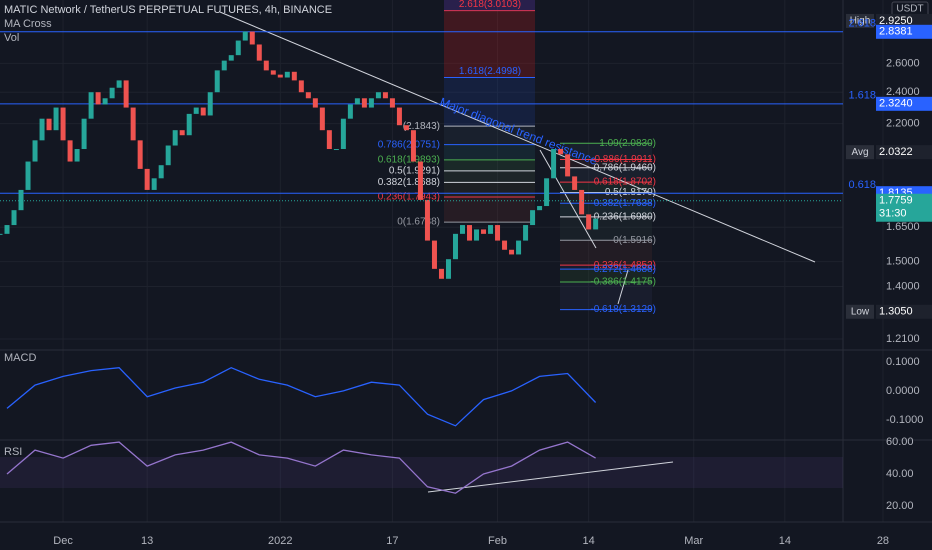  What do you see at coordinates (28, 24) in the screenshot?
I see `indicator-label: MA Cross` at bounding box center [28, 24].